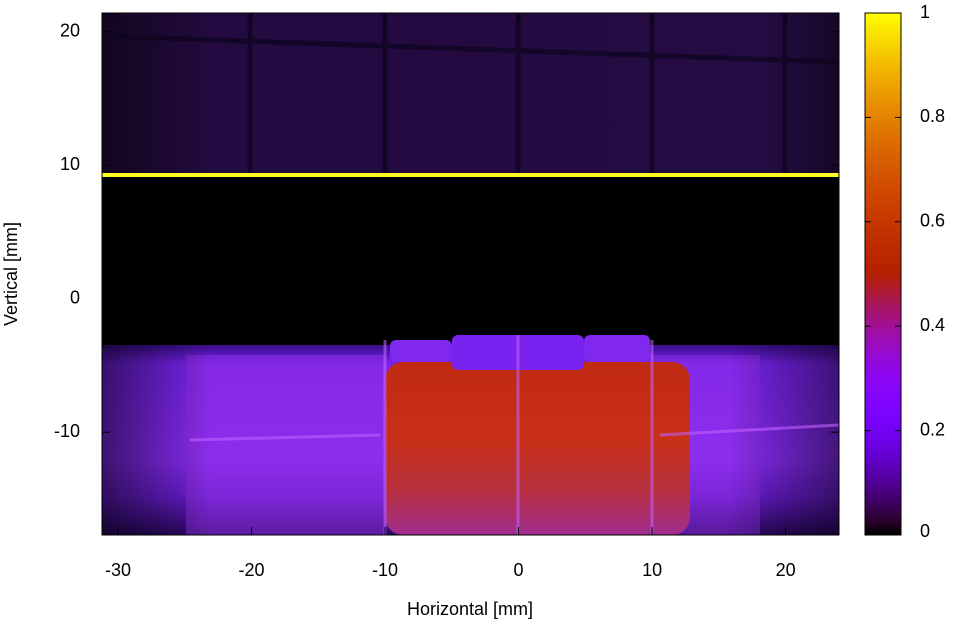  What do you see at coordinates (118, 570) in the screenshot?
I see `x-tick-label: -30` at bounding box center [118, 570].